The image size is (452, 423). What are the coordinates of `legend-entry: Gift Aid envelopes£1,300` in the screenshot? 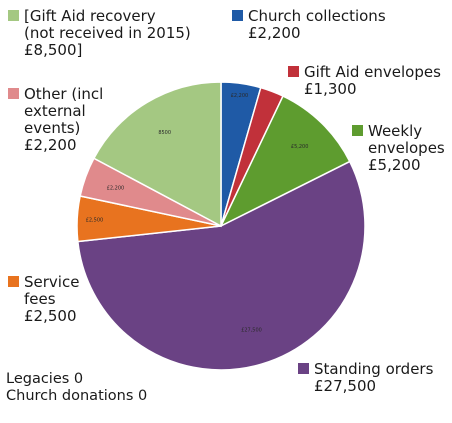 It's located at (364, 80).